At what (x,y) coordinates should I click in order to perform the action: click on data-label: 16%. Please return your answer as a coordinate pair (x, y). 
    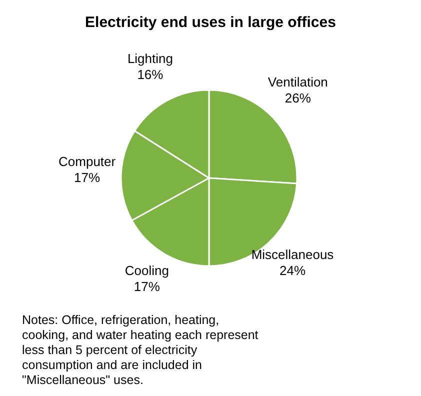
    Looking at the image, I should click on (150, 74).